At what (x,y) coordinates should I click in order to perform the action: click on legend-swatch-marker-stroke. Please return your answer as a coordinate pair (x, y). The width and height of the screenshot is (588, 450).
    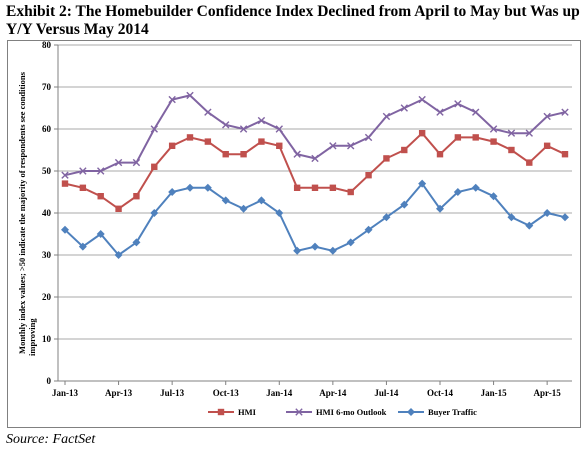
    Looking at the image, I should click on (299, 412).